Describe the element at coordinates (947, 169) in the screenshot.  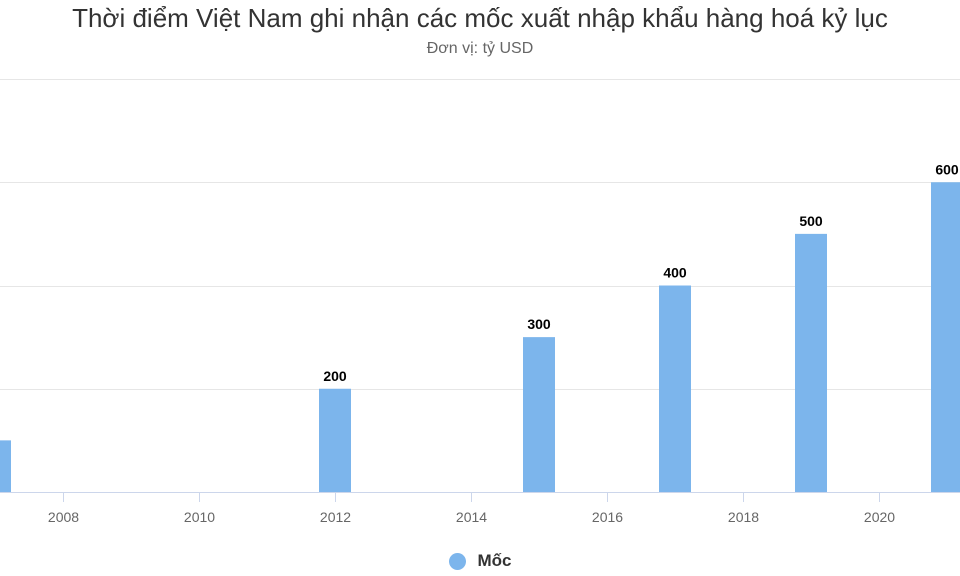
I see `data-label: 600` at that location.